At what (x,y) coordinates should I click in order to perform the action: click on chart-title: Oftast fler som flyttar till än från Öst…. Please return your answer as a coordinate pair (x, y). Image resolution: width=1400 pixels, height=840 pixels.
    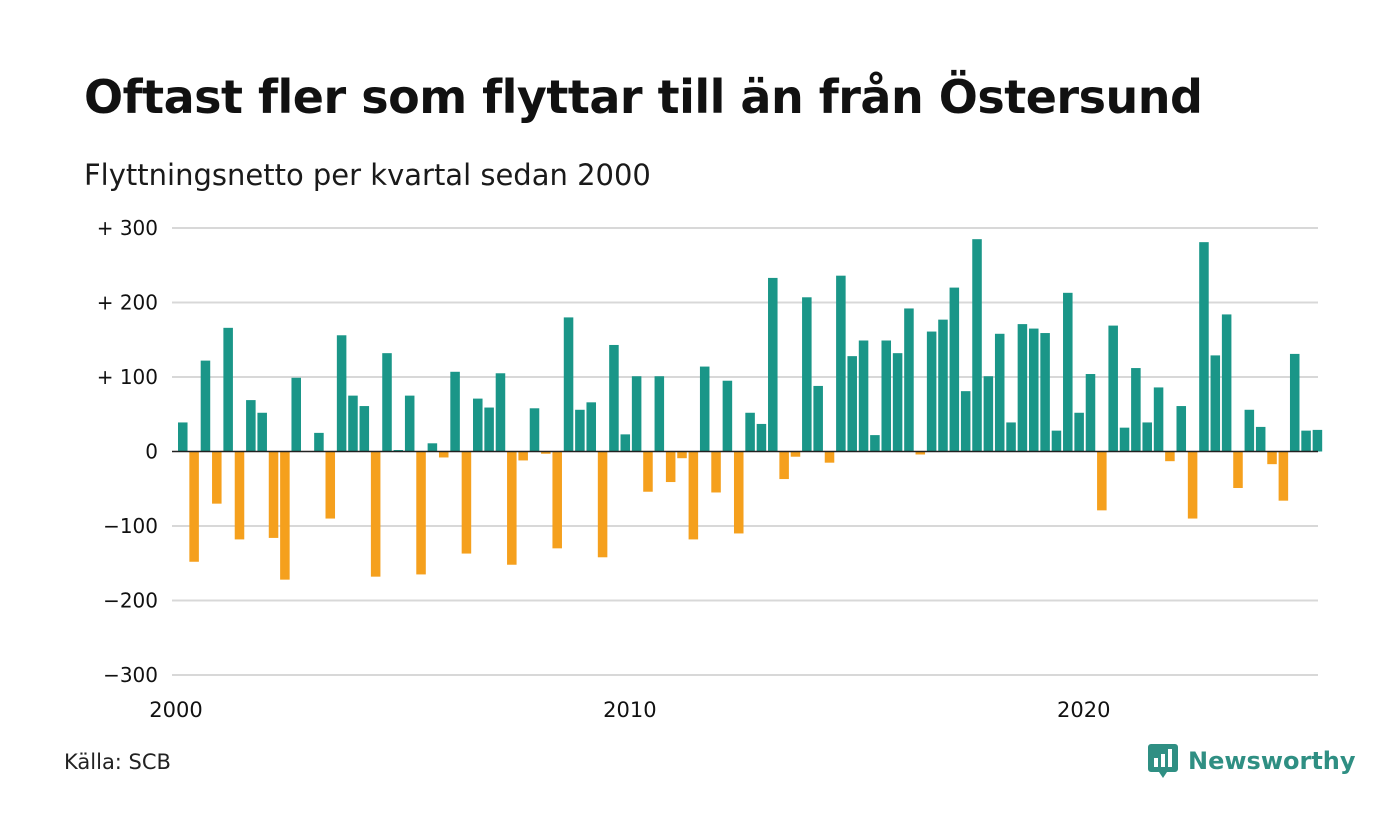
    Looking at the image, I should click on (643, 97).